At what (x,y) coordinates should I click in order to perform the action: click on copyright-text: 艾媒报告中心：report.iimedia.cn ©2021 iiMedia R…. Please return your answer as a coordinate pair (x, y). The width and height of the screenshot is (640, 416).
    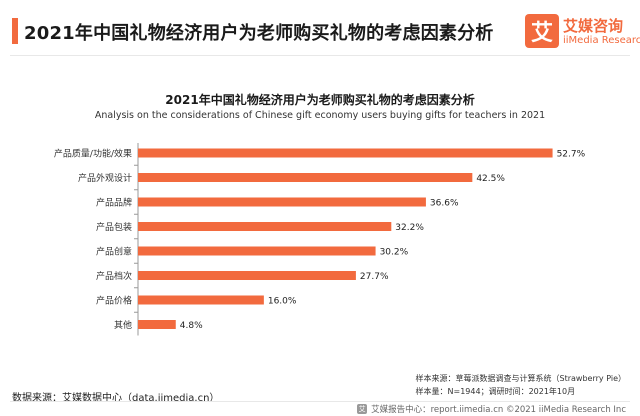
    Looking at the image, I should click on (498, 410).